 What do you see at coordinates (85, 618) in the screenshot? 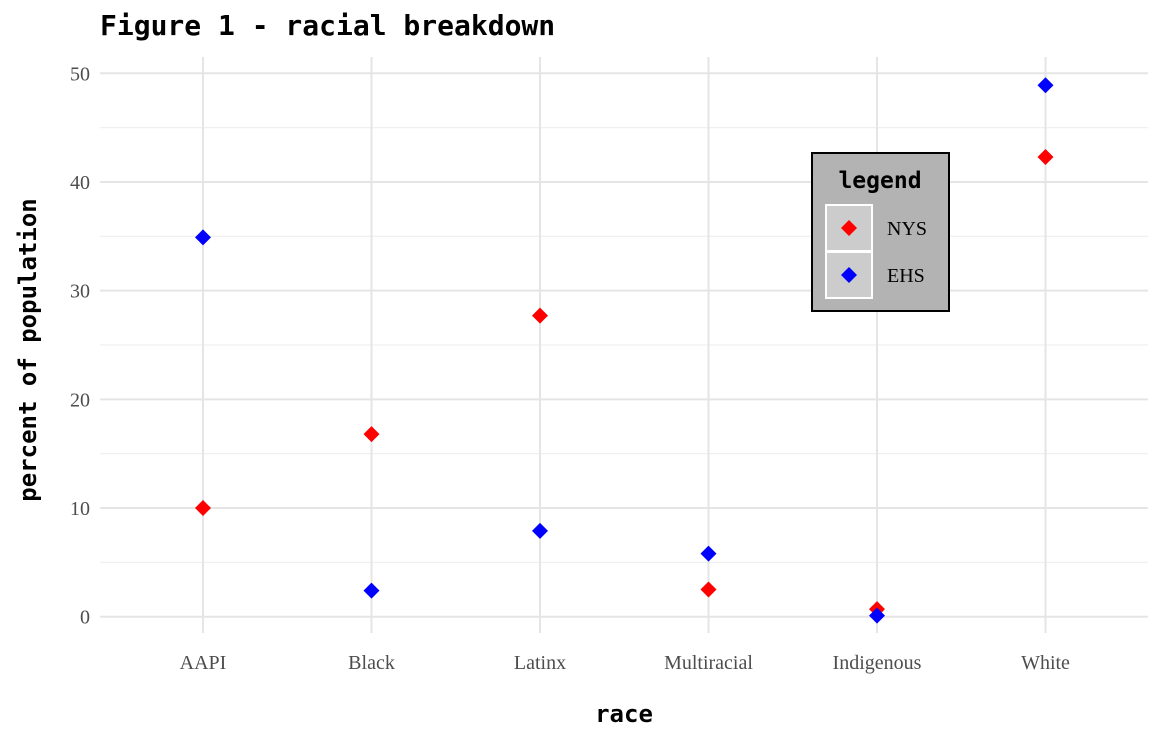
I see `y-tick-label: 0` at bounding box center [85, 618].